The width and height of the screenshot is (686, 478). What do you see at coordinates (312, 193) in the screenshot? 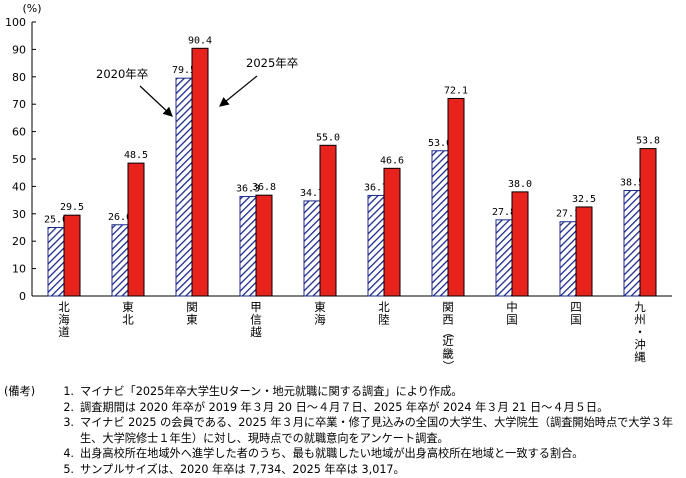
I see `data-label: 34.7` at bounding box center [312, 193].